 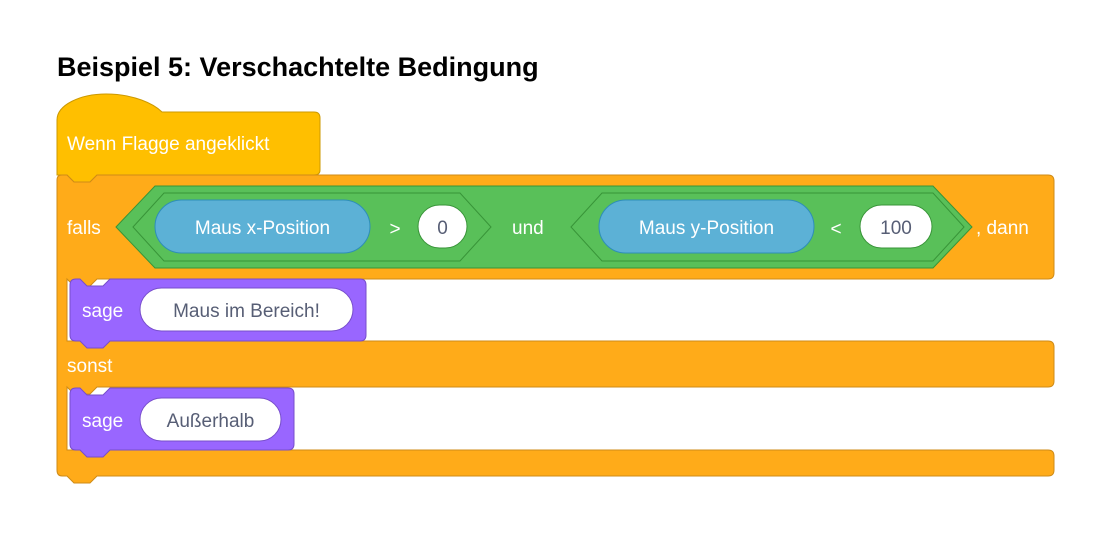 I want to click on x-value-text: 0, so click(x=442, y=228).